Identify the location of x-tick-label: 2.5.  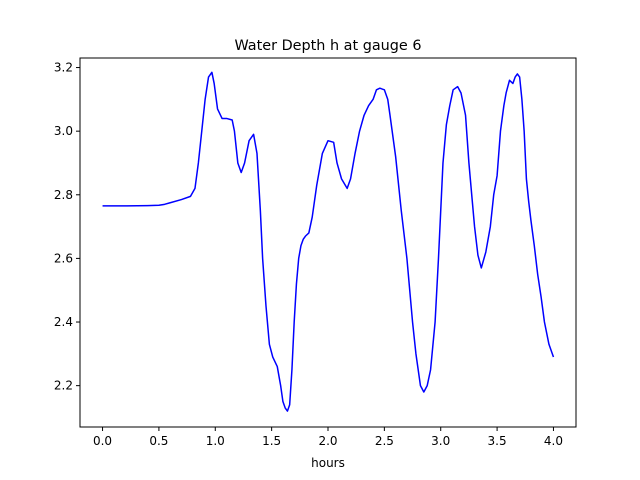
(384, 441).